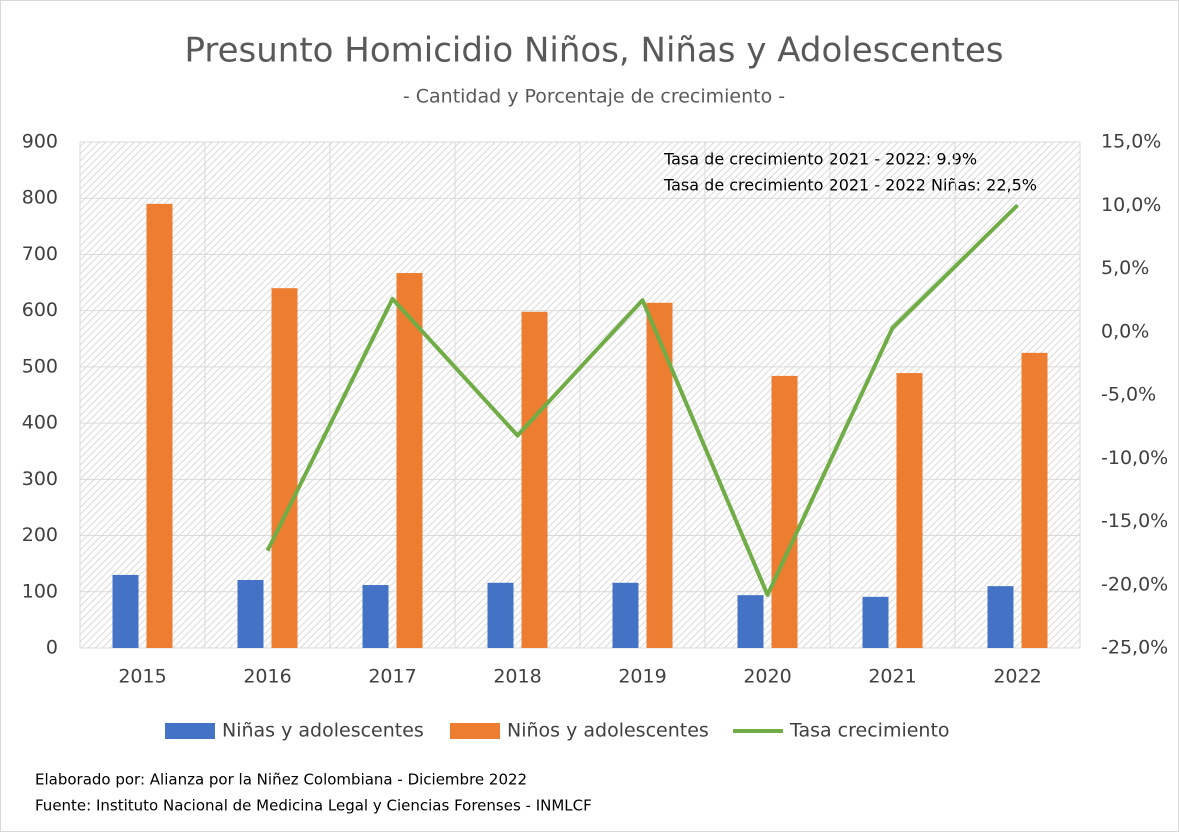  Describe the element at coordinates (869, 731) in the screenshot. I see `legend-label: Tasa crecimiento` at that location.